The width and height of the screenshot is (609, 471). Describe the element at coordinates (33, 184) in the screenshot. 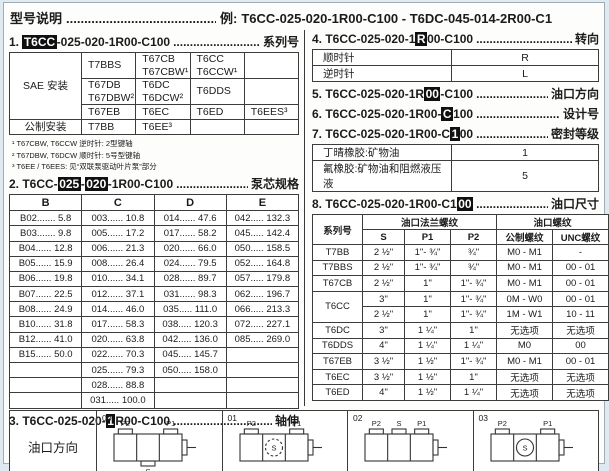

I see `model-code-text: 2. T6CC-` at that location.